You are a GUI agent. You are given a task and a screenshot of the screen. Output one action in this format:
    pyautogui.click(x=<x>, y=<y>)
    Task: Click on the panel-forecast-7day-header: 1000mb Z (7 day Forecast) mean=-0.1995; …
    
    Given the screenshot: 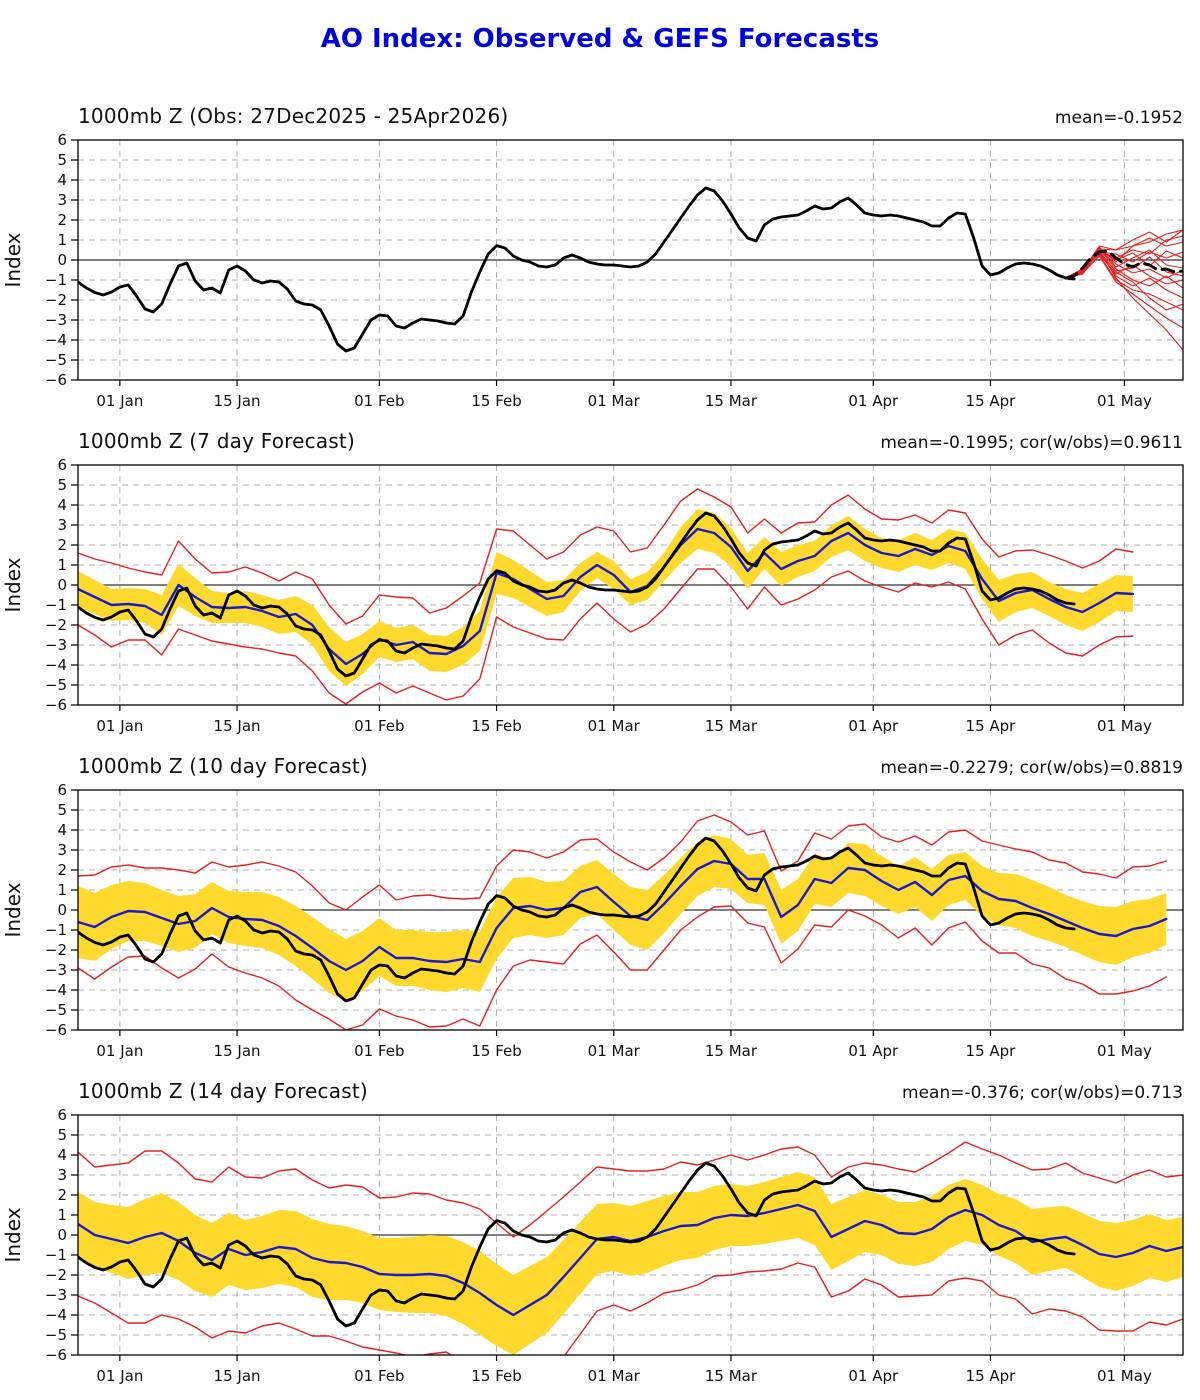 What is the action you would take?
    pyautogui.click(x=600, y=443)
    